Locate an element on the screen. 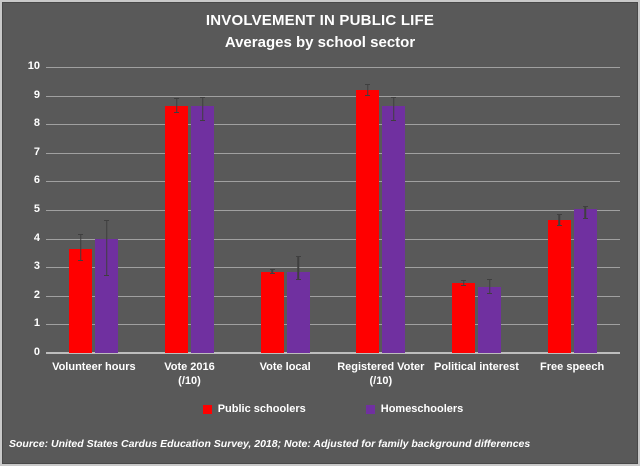 The width and height of the screenshot is (640, 466). y-tick-label-1: 1 is located at coordinates (36, 323).